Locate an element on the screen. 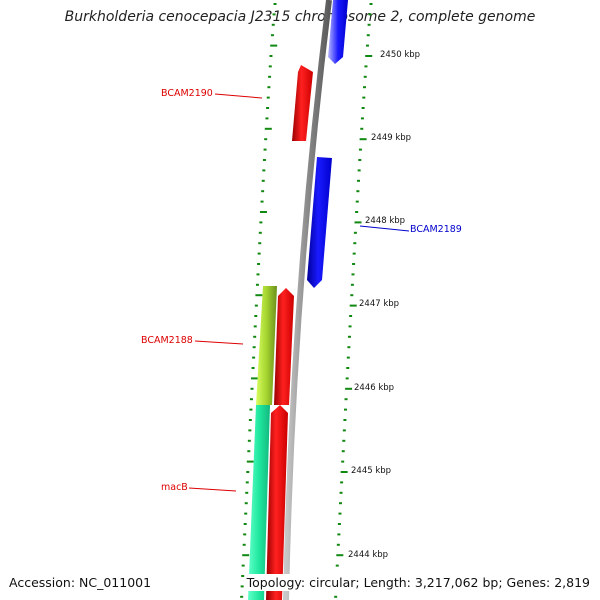 The width and height of the screenshot is (600, 600). inner-tick-ring is located at coordinates (259, 300).